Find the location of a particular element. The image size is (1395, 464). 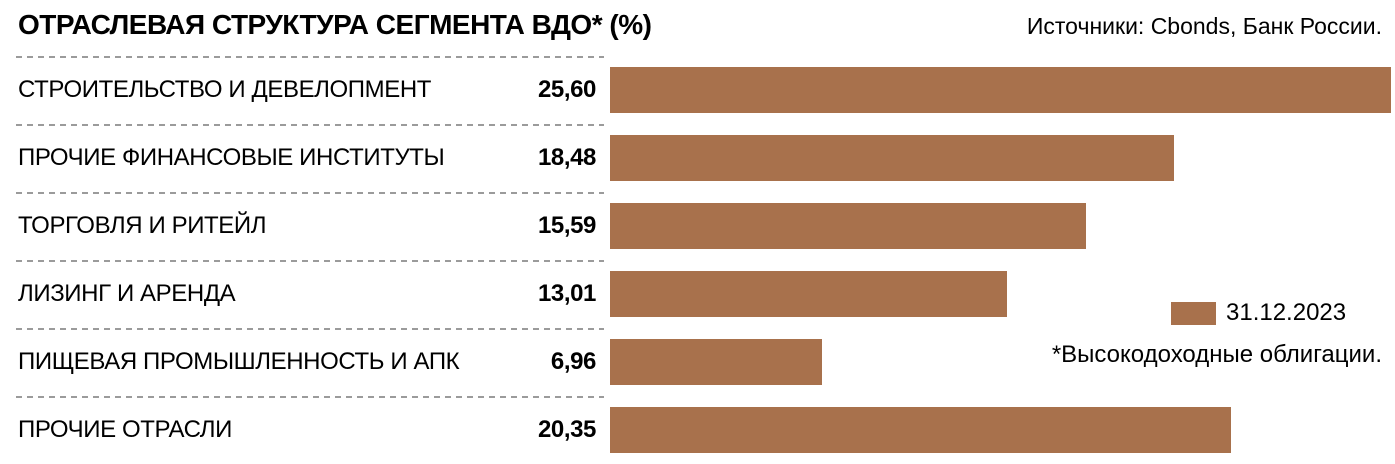

chart-row: ПИЩЕВАЯ ПРОМЫШЛЕННОСТЬ И АПК 6,96 is located at coordinates (697, 362).